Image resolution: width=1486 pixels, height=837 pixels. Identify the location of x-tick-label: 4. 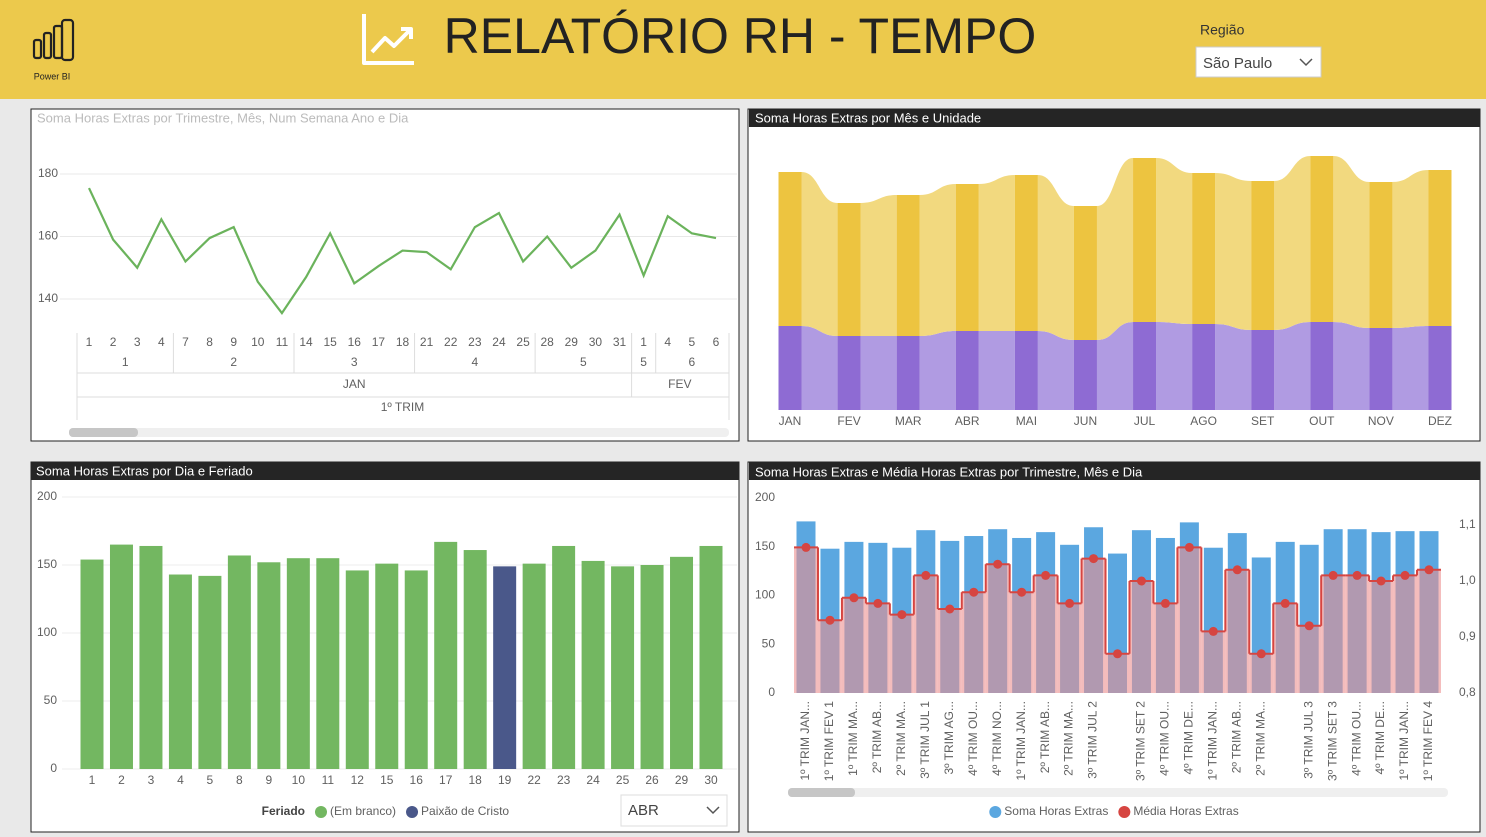
(180, 780).